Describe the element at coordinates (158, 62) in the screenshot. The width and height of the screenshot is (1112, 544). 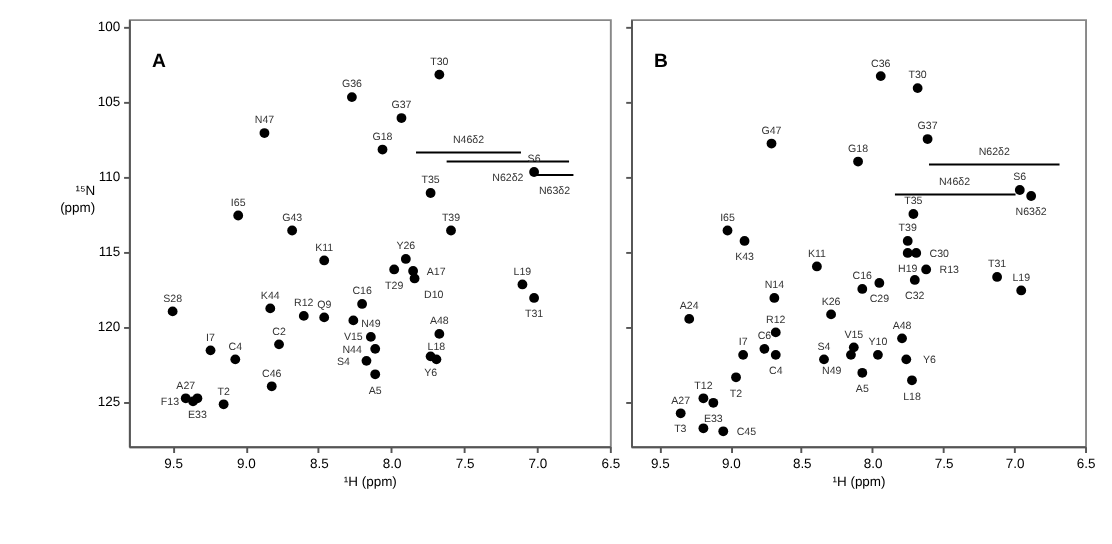
I see `annotation: A` at that location.